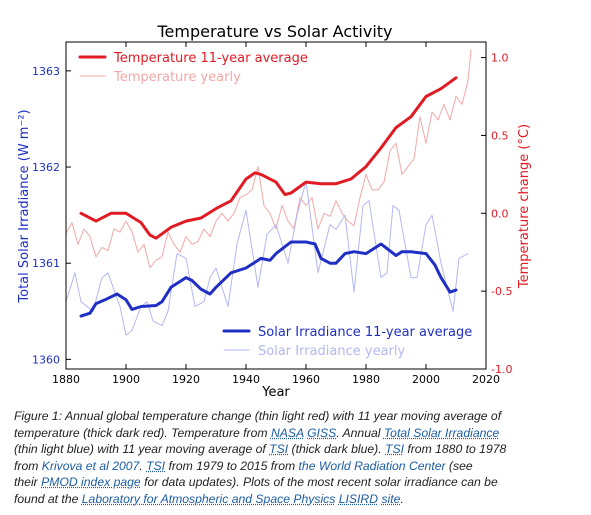 The height and width of the screenshot is (515, 591). I want to click on legend-label: Solar Irradiance 11-year average, so click(365, 332).